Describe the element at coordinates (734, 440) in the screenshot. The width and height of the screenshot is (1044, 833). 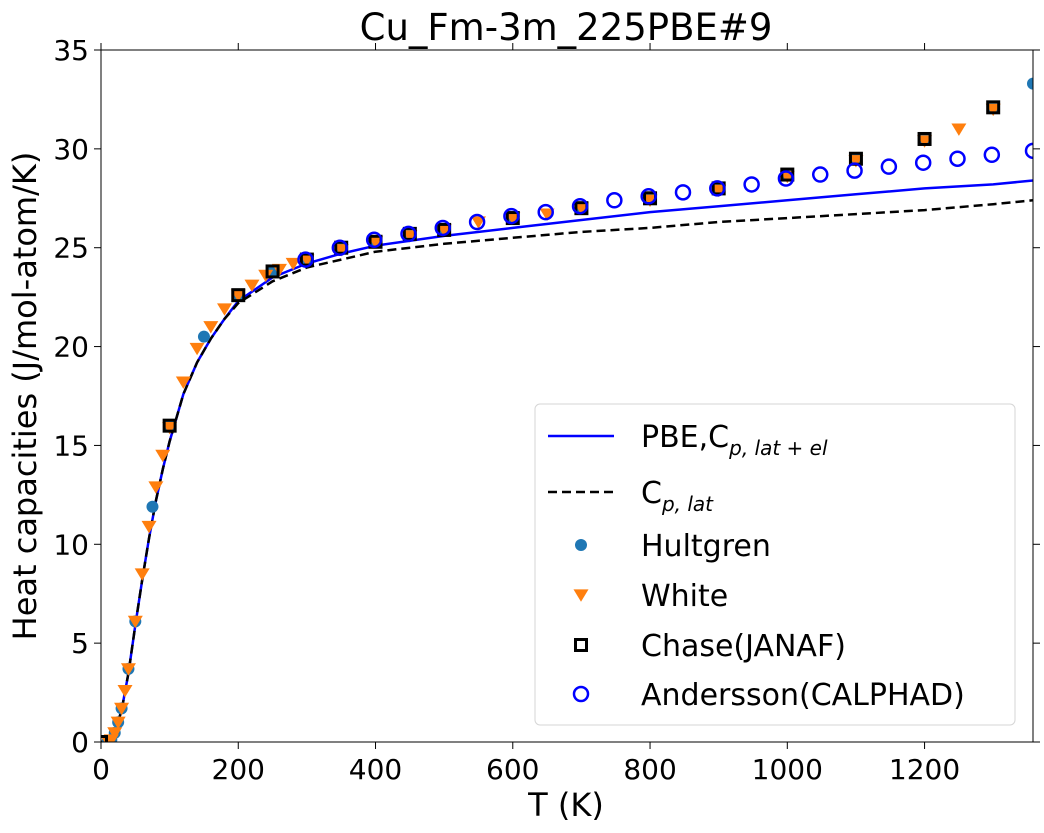
I see `legend-label: PBE,Cp, lat + el` at that location.